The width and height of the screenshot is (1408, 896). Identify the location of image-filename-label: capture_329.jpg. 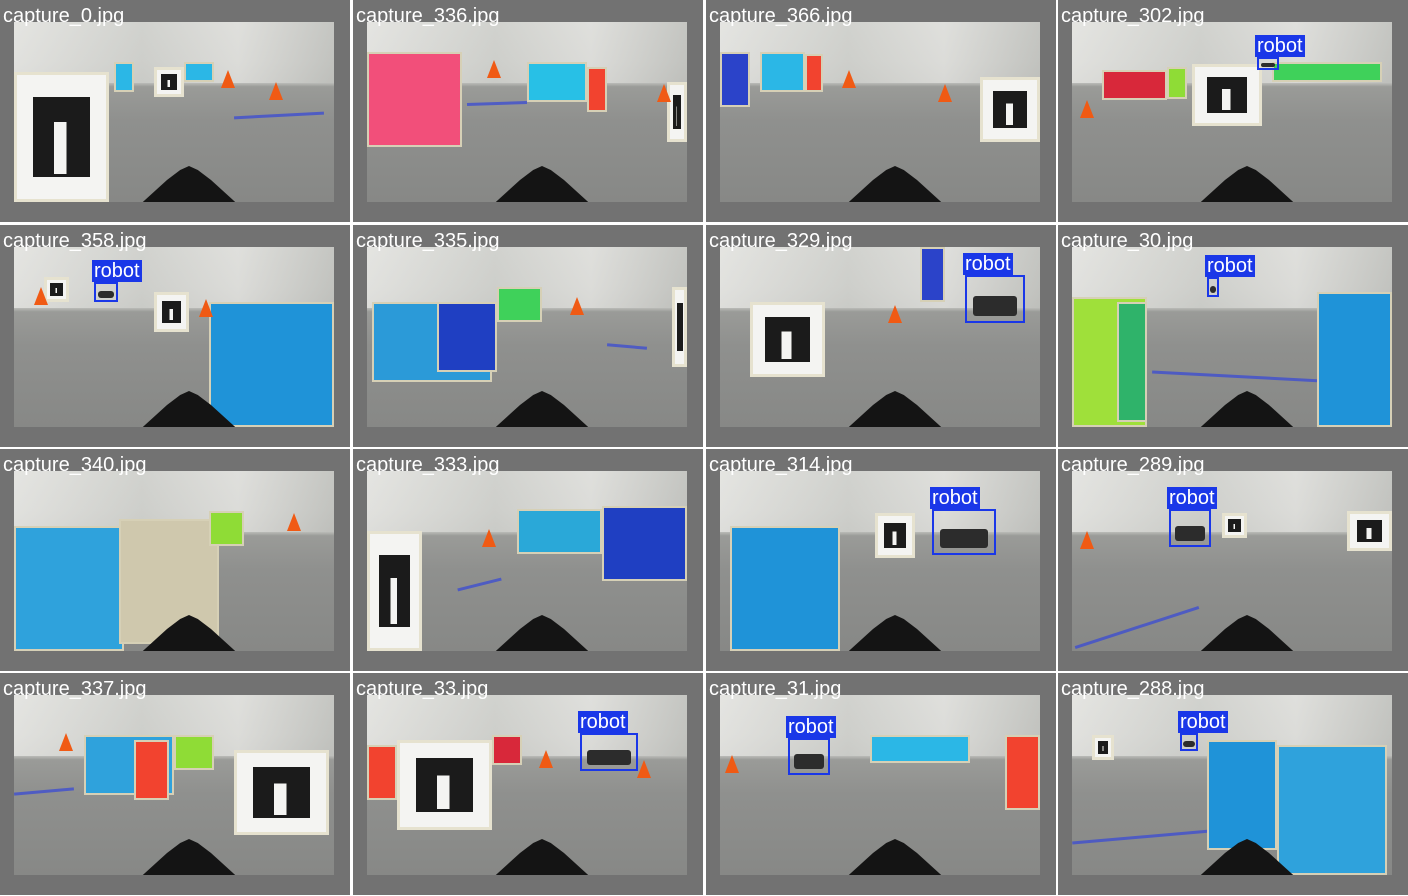
(781, 241).